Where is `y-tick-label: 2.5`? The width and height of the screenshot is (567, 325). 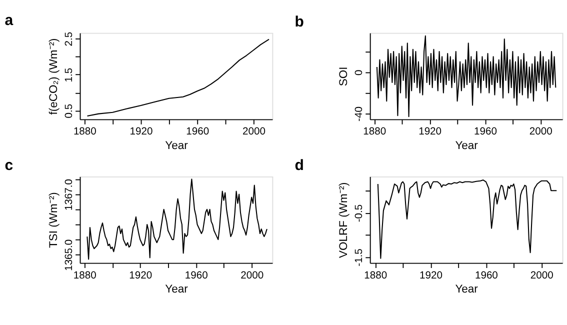 y-tick-label: 2.5 is located at coordinates (69, 39).